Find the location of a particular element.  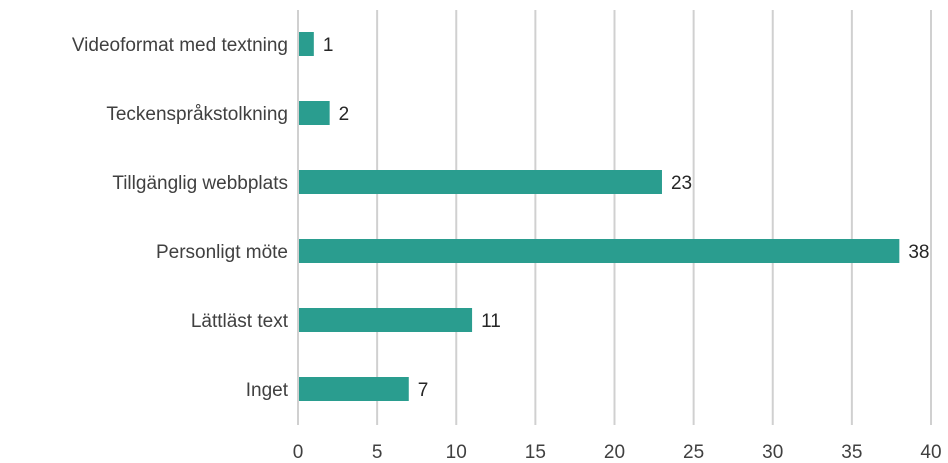

data-label: 11 is located at coordinates (491, 321).